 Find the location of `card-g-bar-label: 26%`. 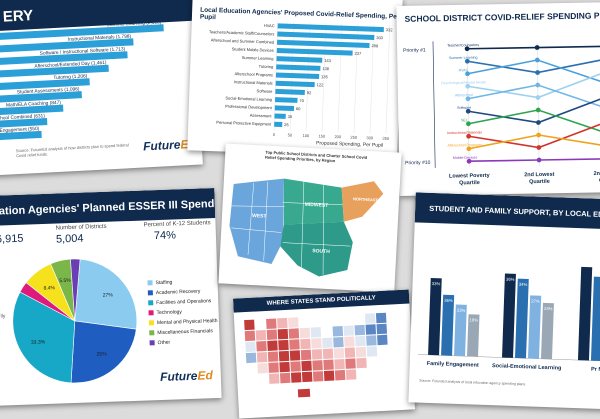

card-g-bar-label: 26% is located at coordinates (448, 300).